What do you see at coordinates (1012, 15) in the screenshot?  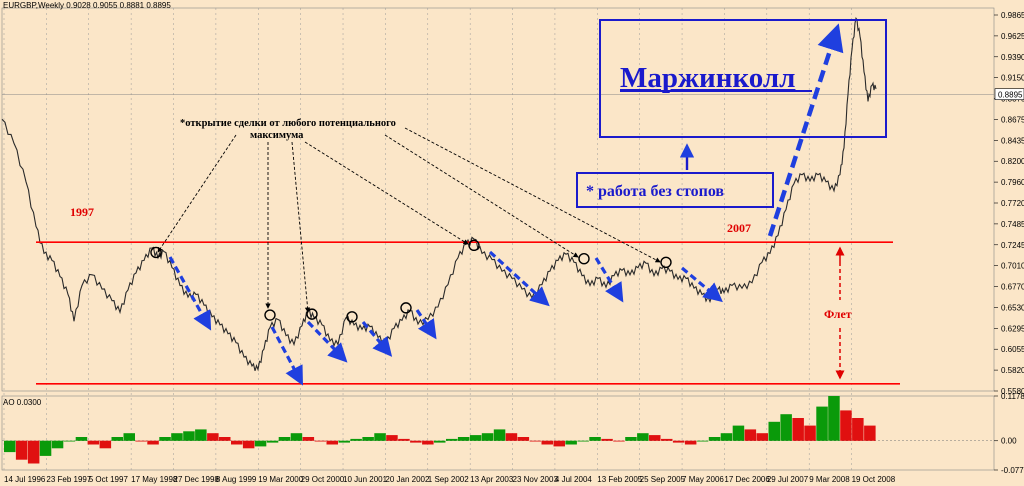 I see `y-tick-label: 0.9865` at bounding box center [1012, 15].